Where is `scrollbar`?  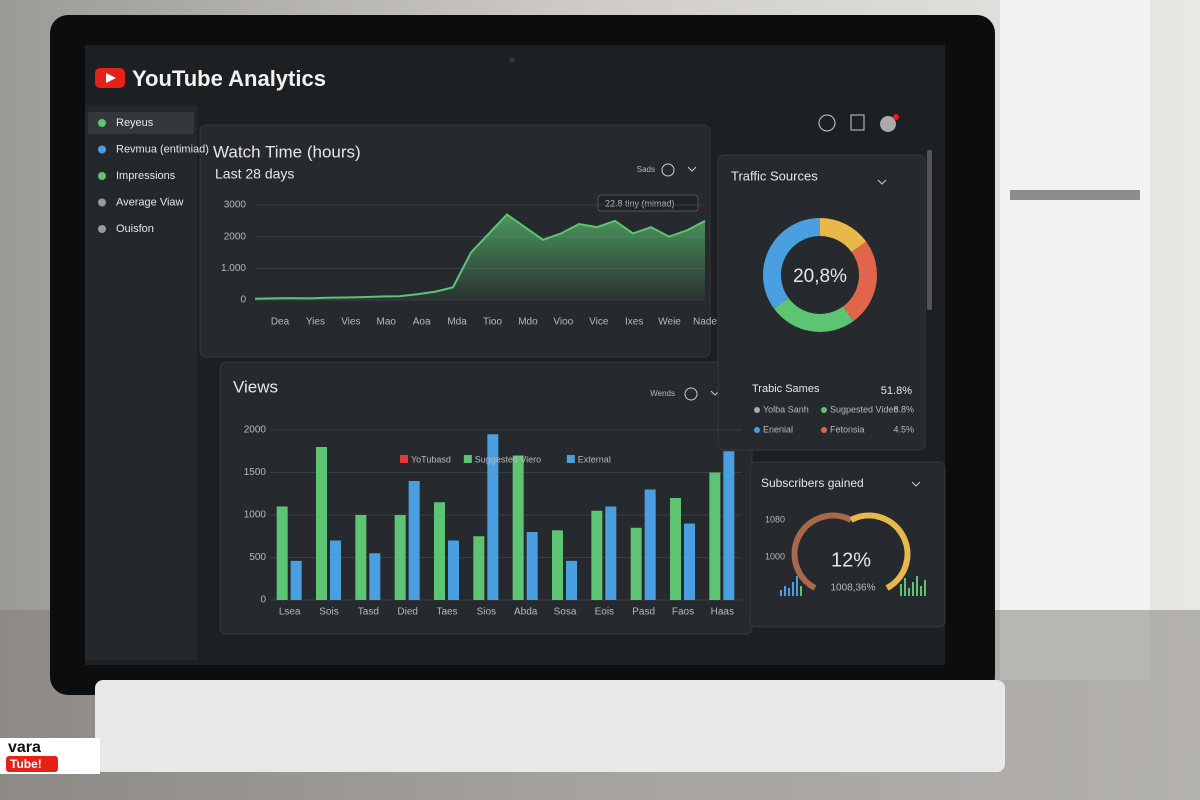
scrollbar is located at coordinates (929, 230).